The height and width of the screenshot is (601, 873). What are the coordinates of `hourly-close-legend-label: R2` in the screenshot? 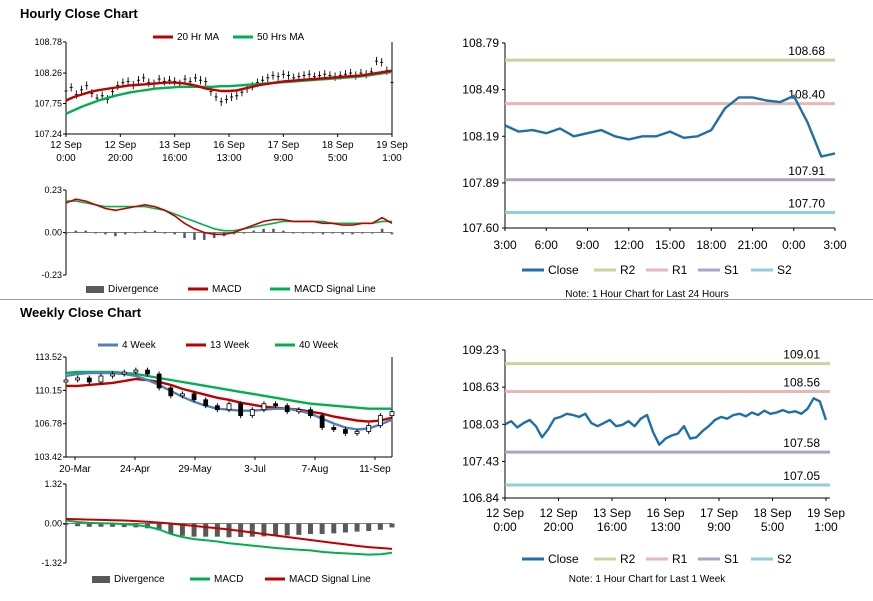 It's located at (628, 270).